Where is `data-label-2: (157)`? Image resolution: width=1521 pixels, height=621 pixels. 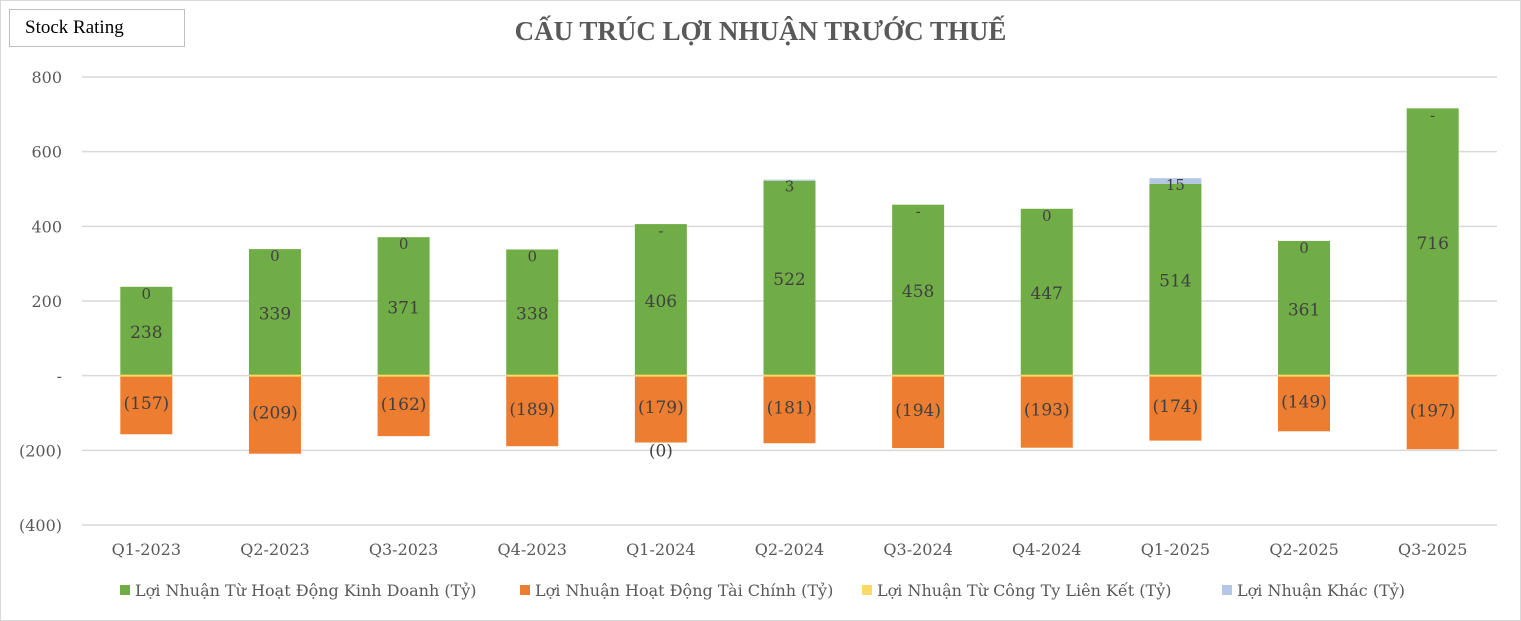
data-label-2: (157) is located at coordinates (146, 404).